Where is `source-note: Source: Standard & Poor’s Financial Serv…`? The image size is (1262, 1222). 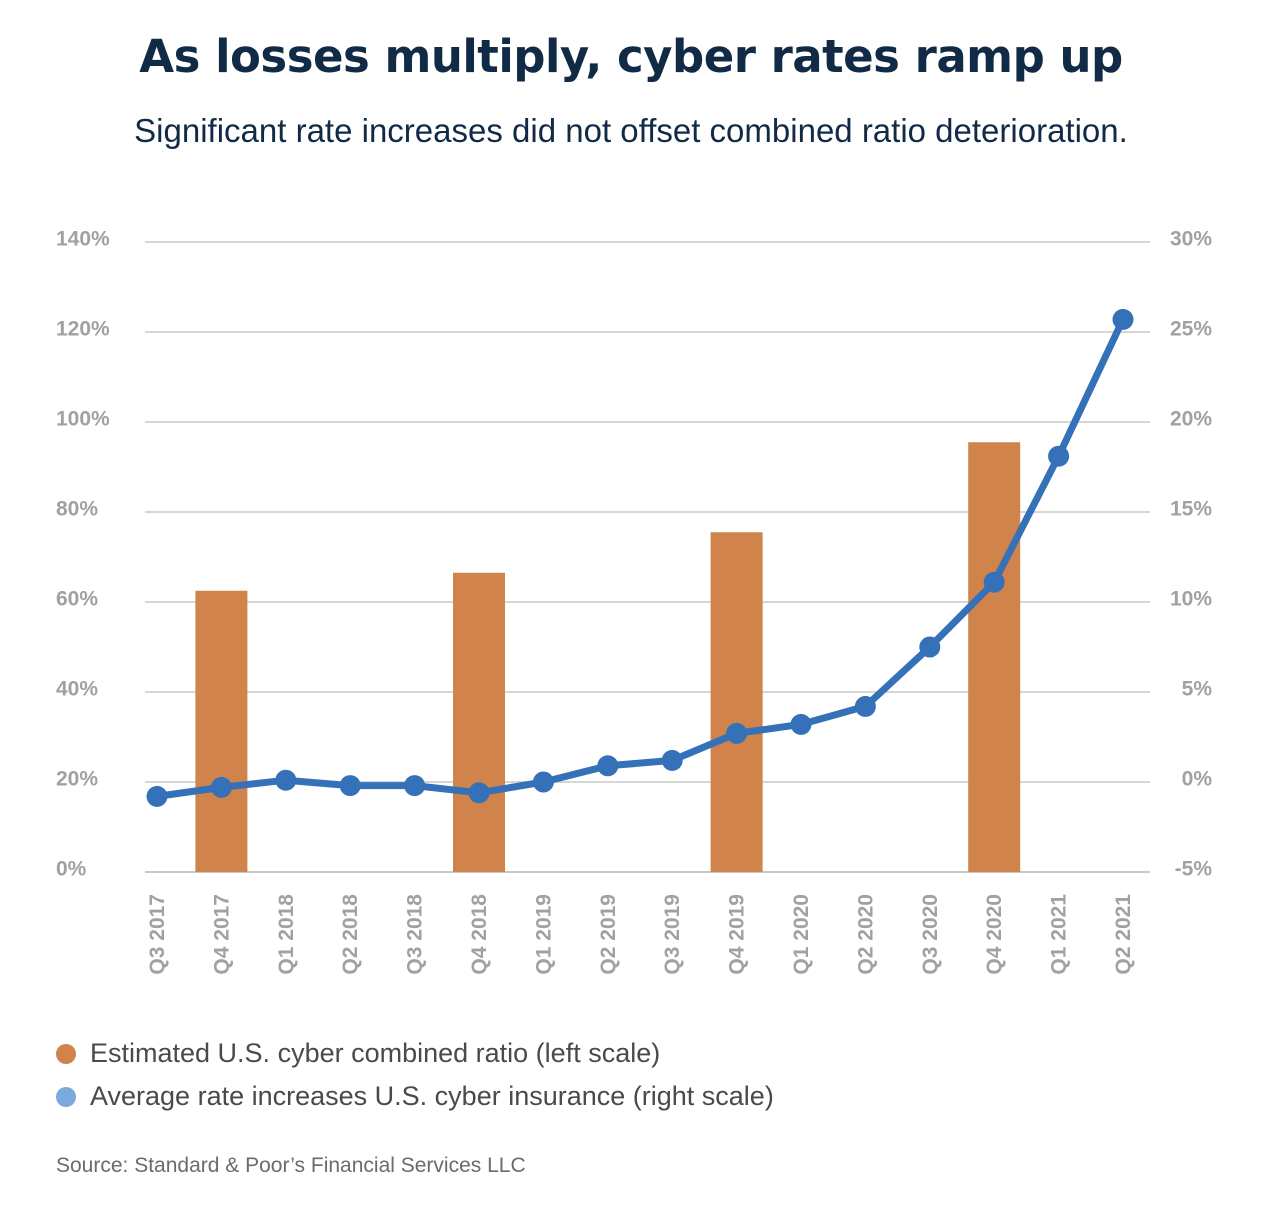
source-note: Source: Standard & Poor’s Financial Serv… is located at coordinates (291, 1165).